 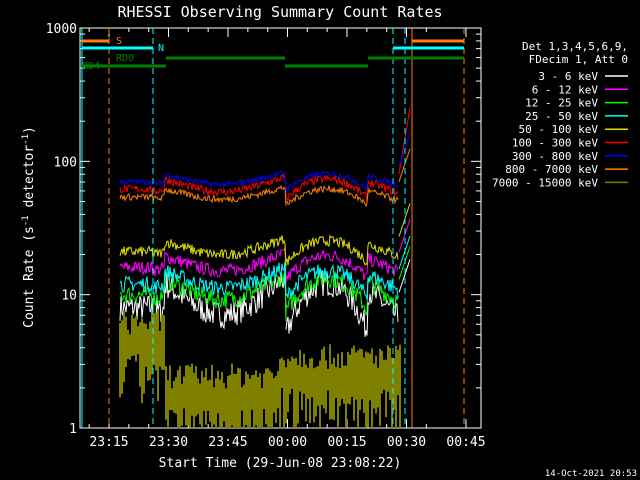 I want to click on chart-title: RHESSI Observing Summary Count Rates, so click(x=279, y=12).